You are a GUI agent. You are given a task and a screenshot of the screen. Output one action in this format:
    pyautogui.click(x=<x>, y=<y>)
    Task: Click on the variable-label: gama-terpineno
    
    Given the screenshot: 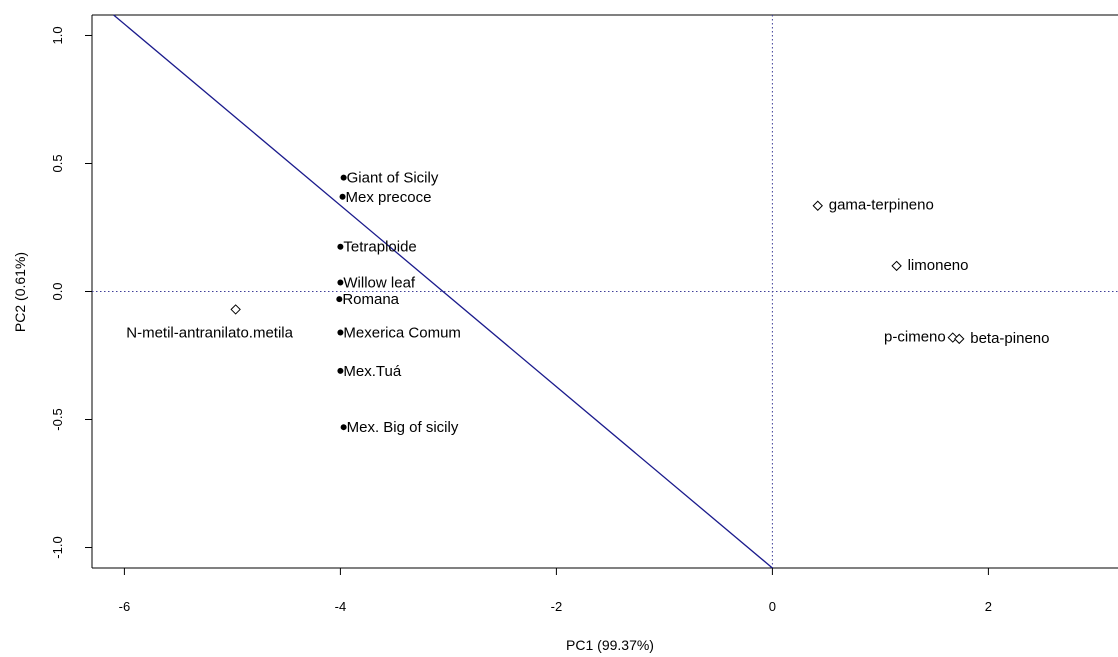 What is the action you would take?
    pyautogui.click(x=881, y=205)
    